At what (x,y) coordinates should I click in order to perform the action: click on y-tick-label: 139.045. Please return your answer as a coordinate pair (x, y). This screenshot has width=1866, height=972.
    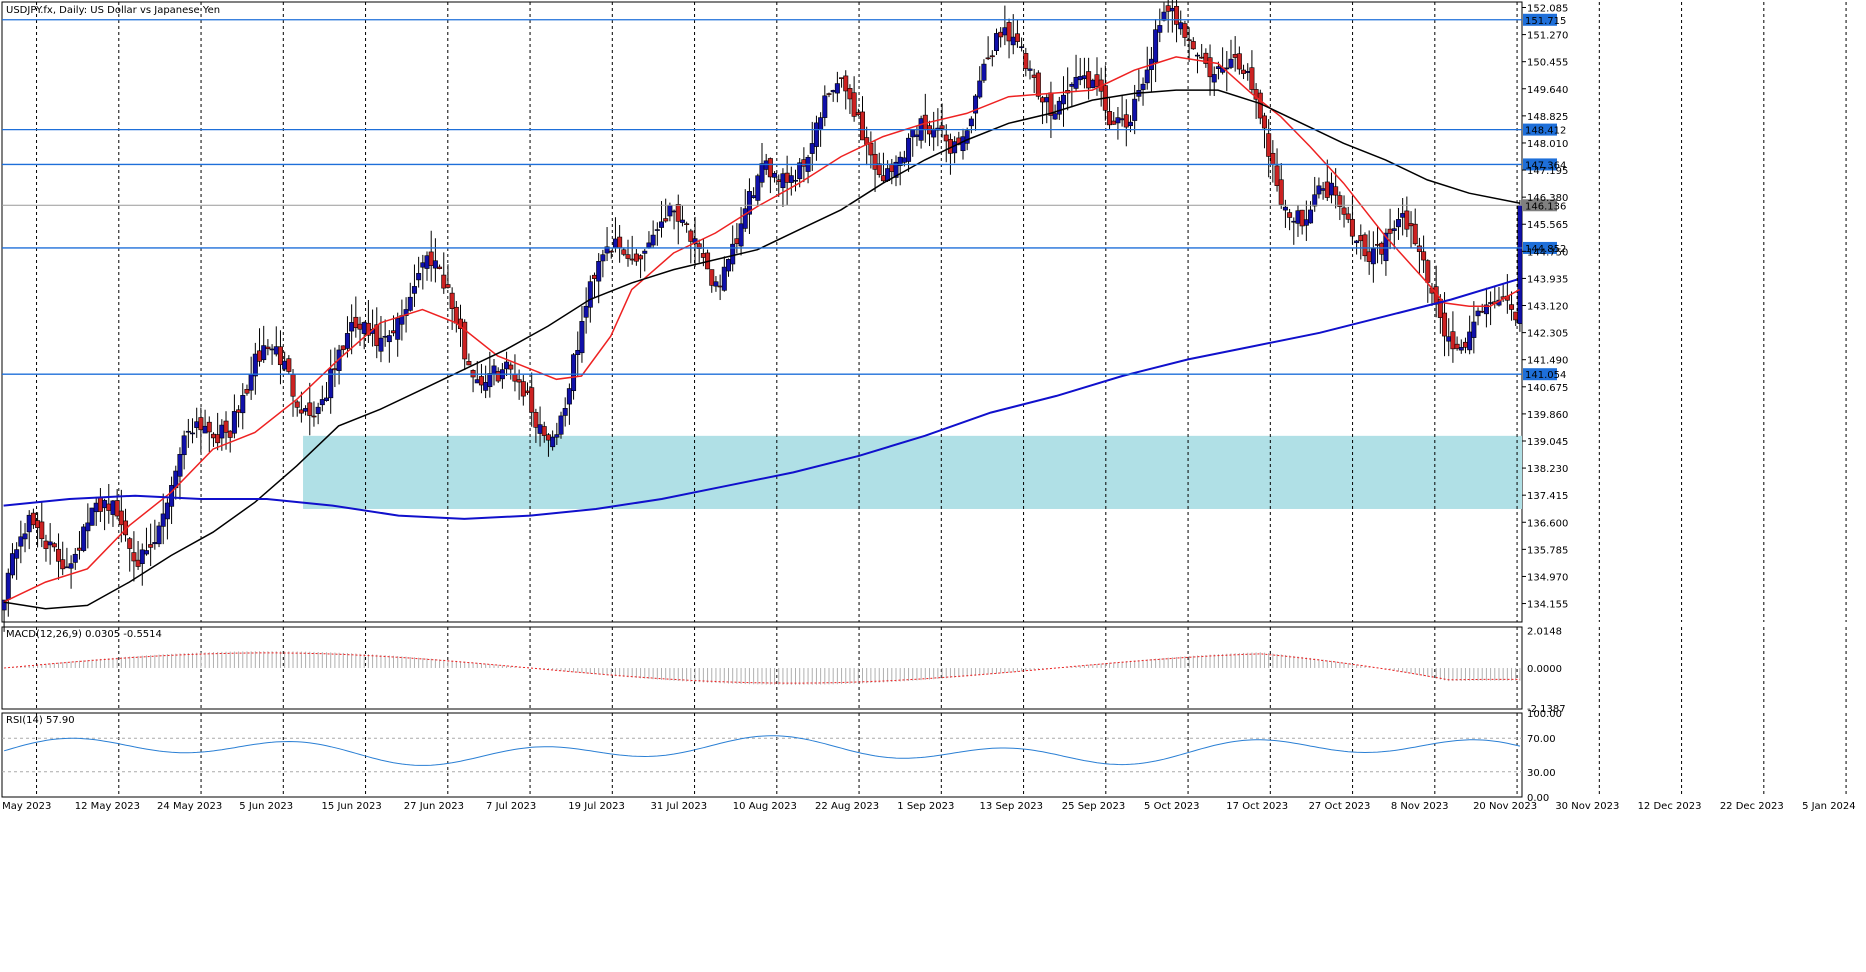
    Looking at the image, I should click on (1547, 442).